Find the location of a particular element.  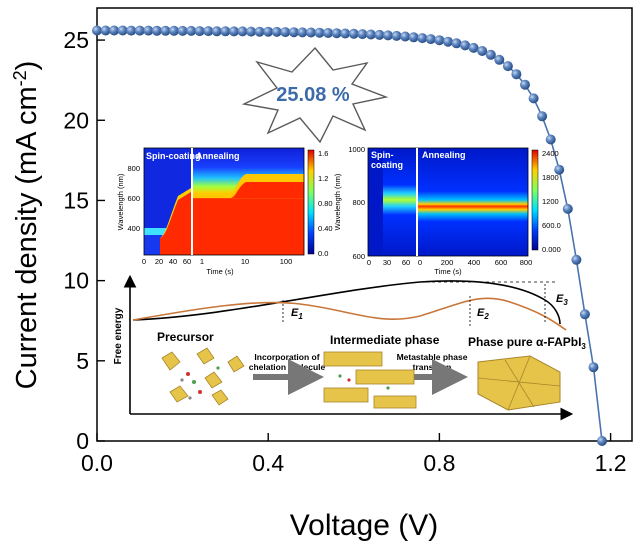

inset-right-ylabel: Wavelength (nm) is located at coordinates (337, 201).